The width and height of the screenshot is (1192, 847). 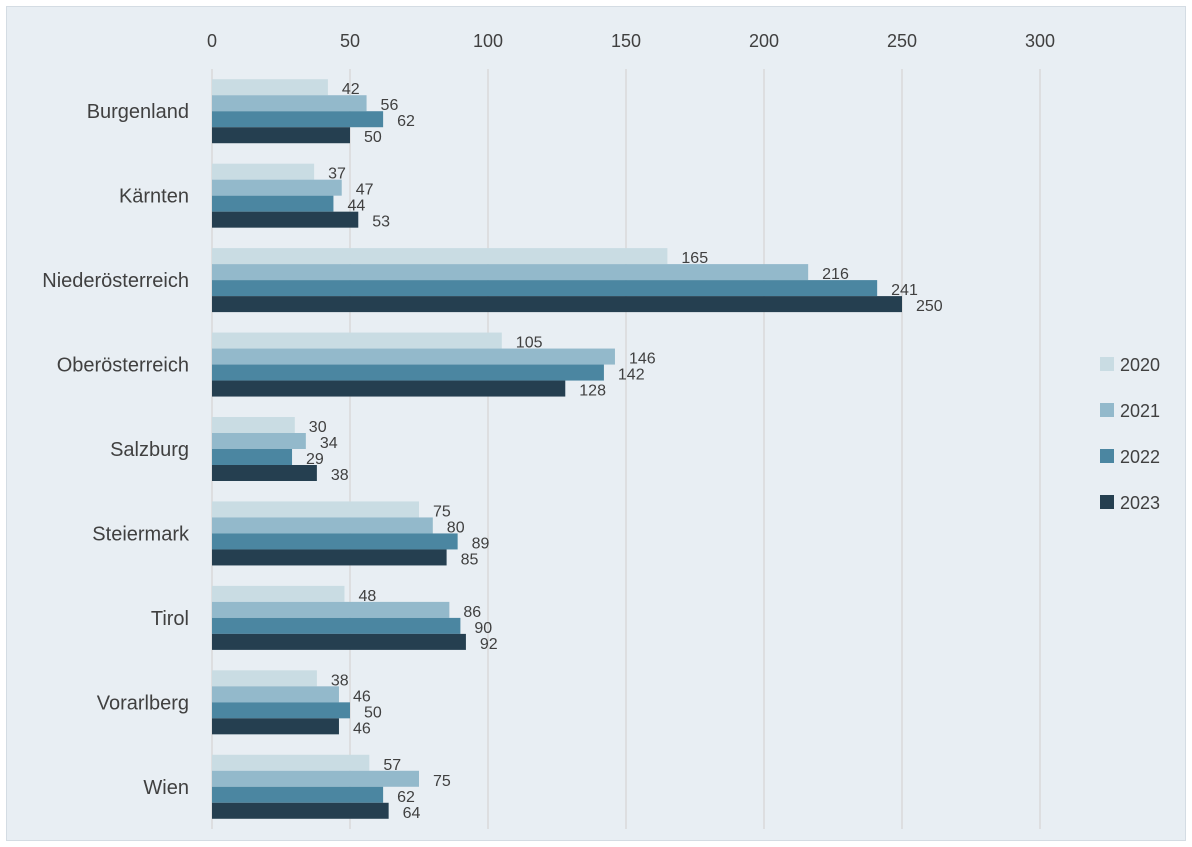 What do you see at coordinates (1107, 456) in the screenshot?
I see `legend-swatch-2022` at bounding box center [1107, 456].